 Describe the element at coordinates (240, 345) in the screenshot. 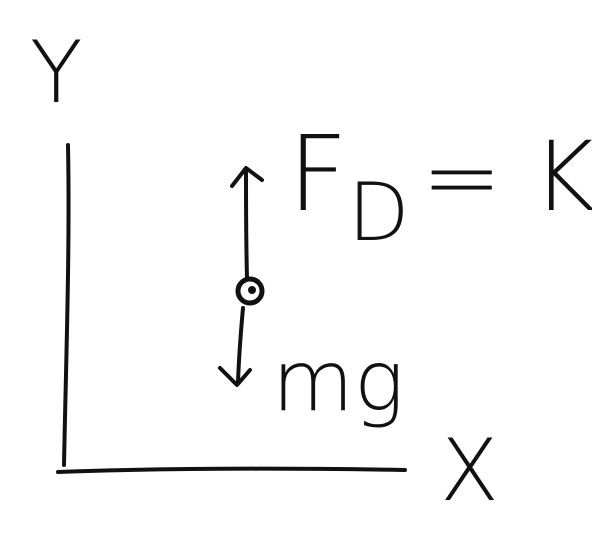

I see `weight-arrow` at that location.